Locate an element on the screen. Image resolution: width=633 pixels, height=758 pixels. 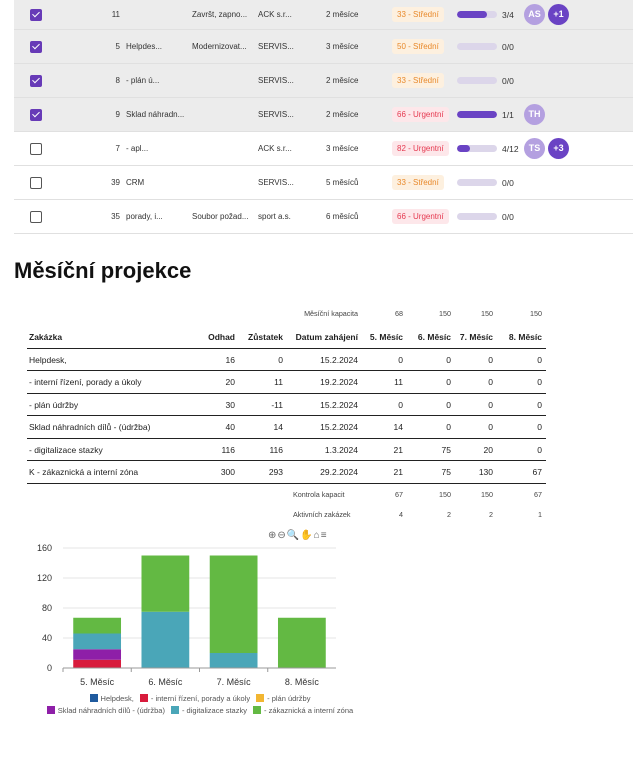
projection-cell: 20 is located at coordinates (488, 449).